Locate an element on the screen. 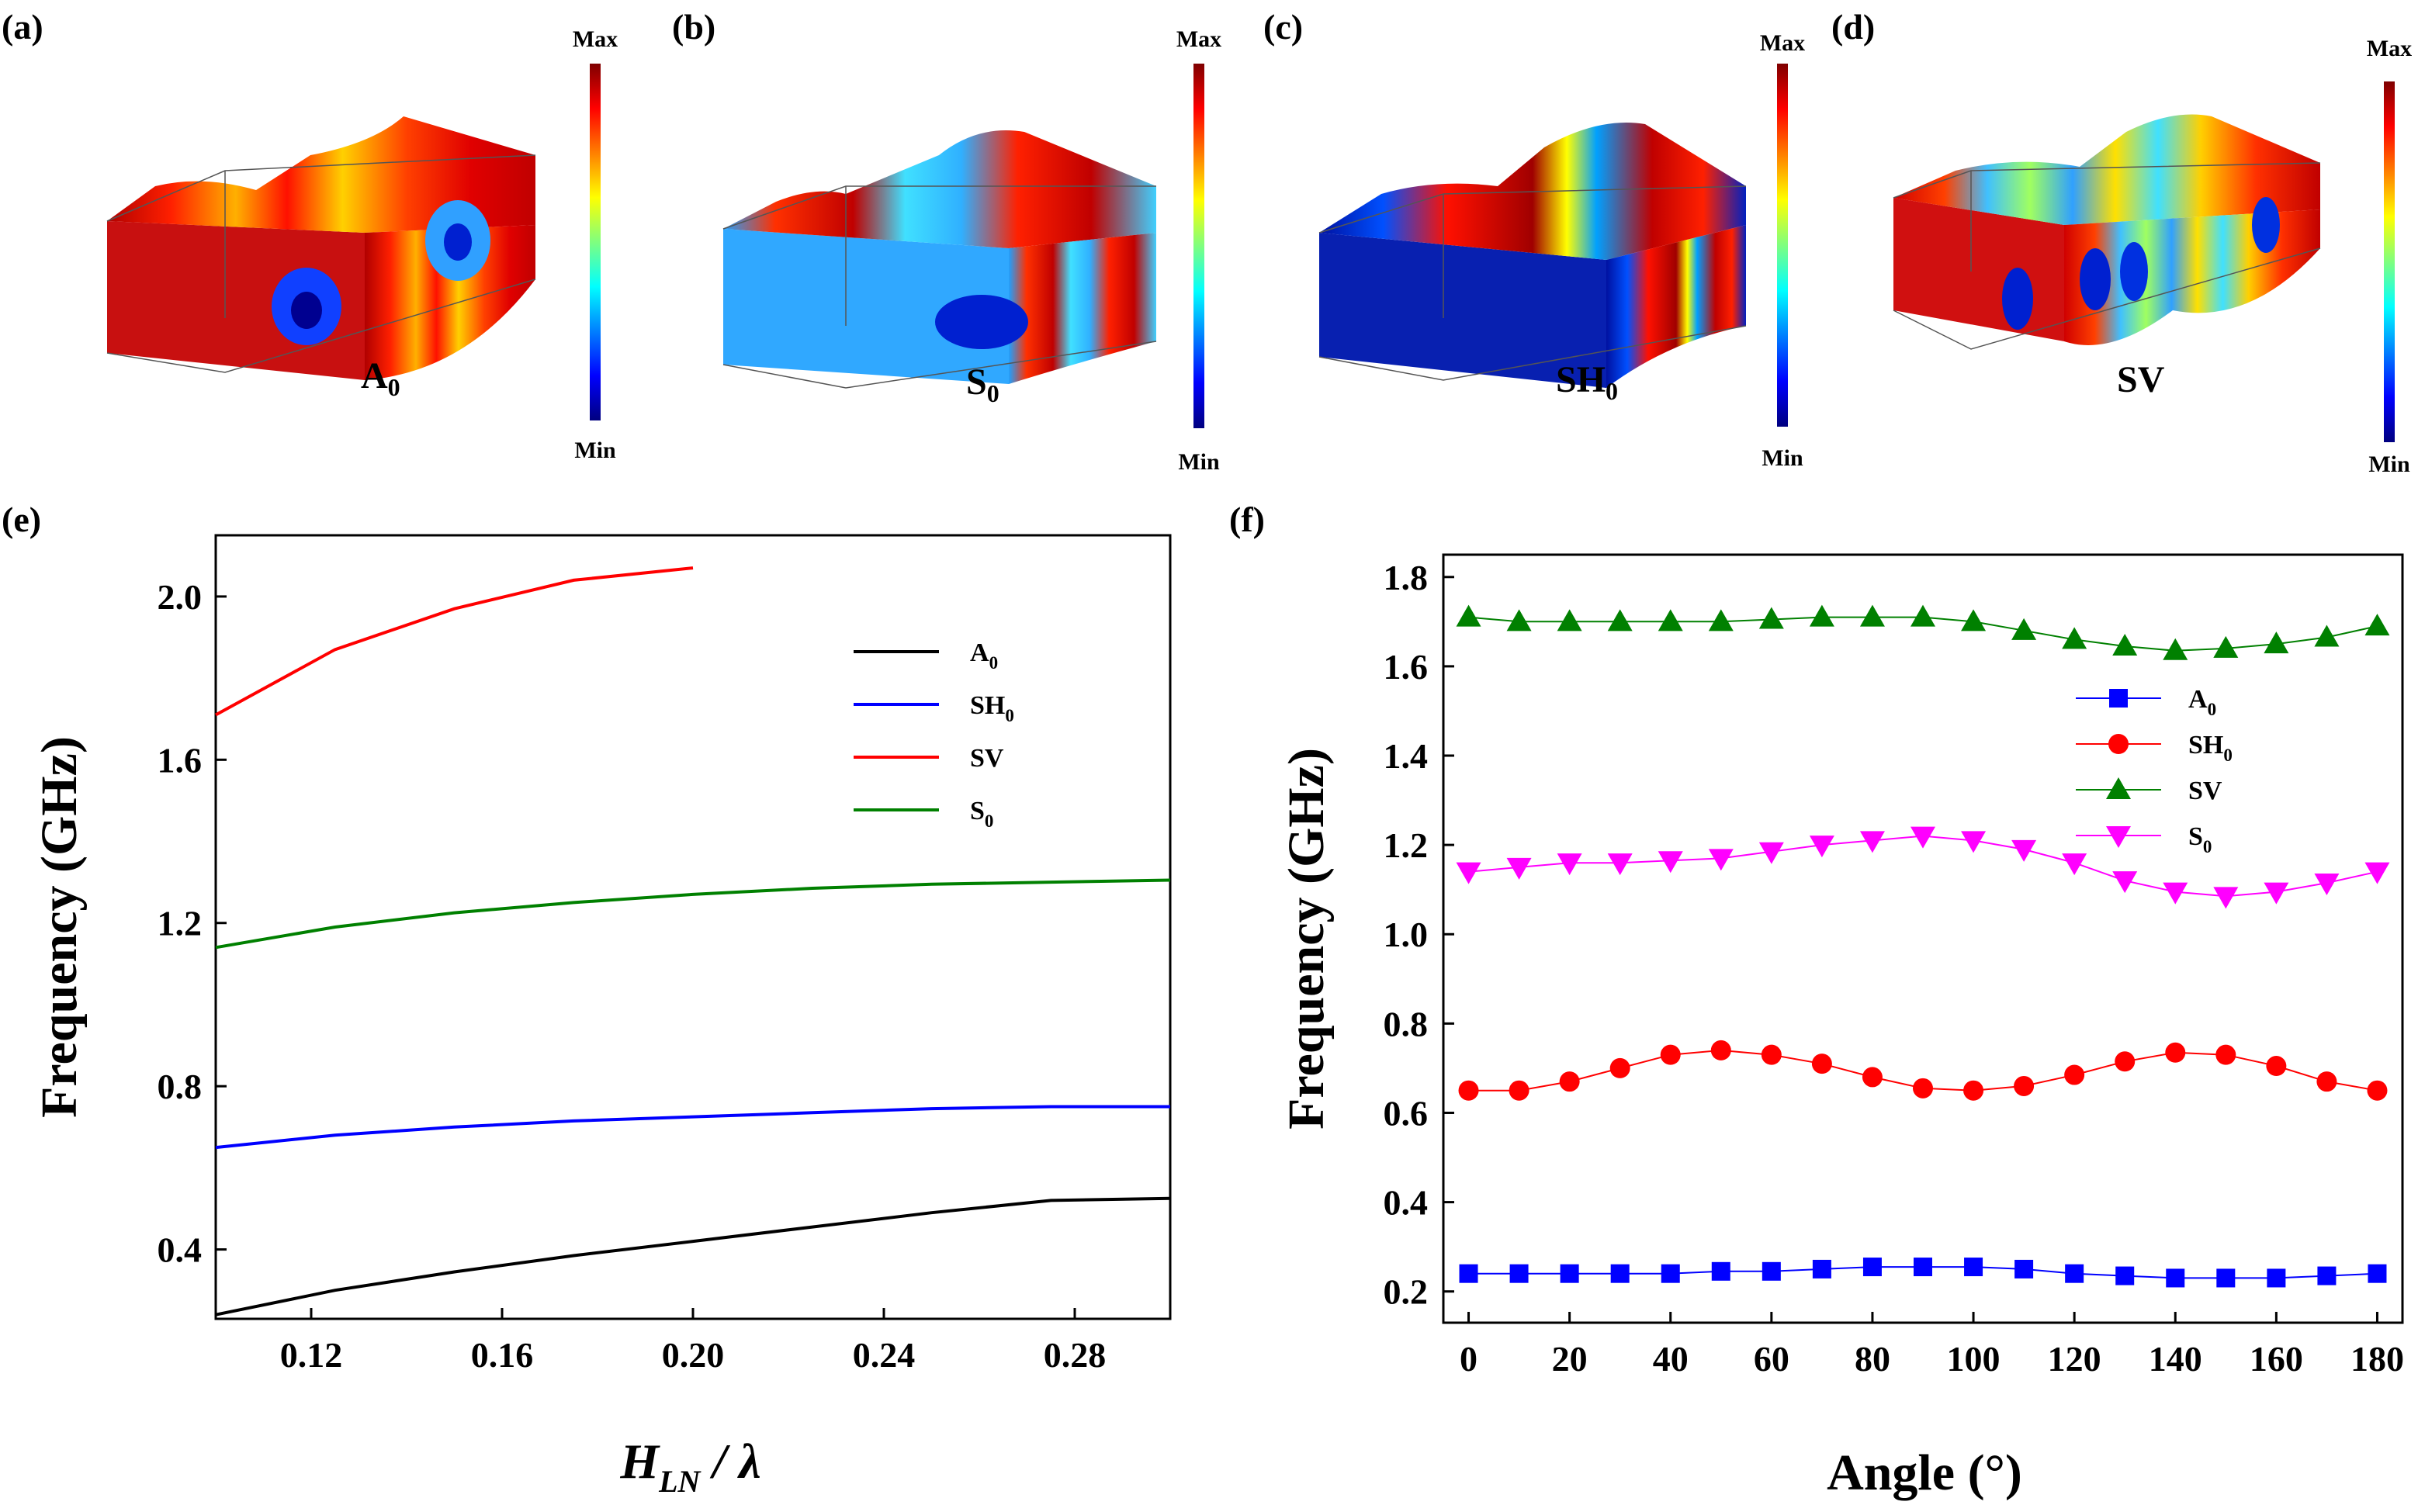  mode-shape-a-wireframe is located at coordinates (321, 263).